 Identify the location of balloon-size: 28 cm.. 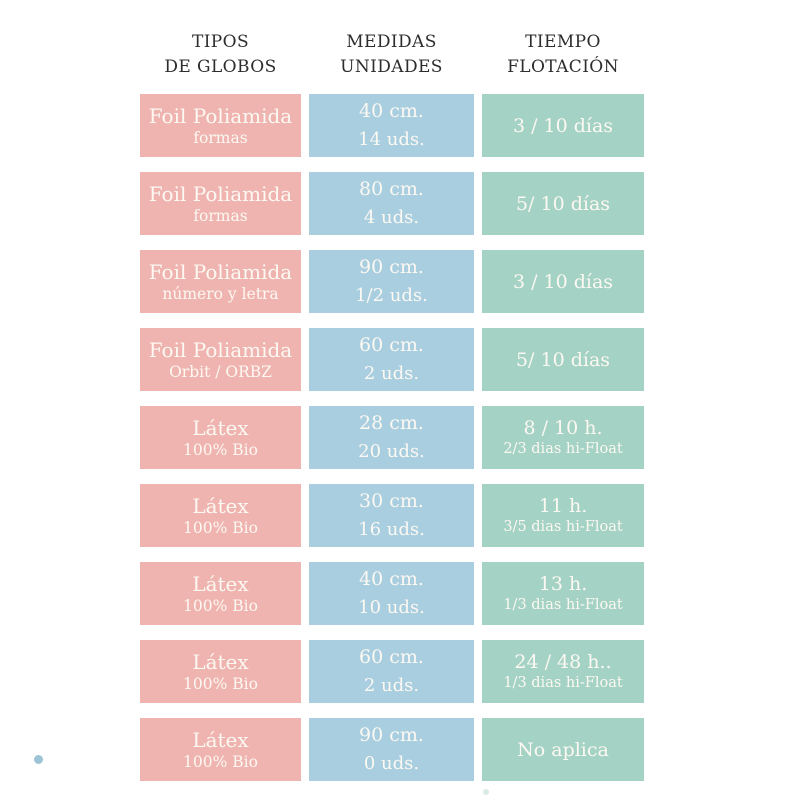
(391, 423).